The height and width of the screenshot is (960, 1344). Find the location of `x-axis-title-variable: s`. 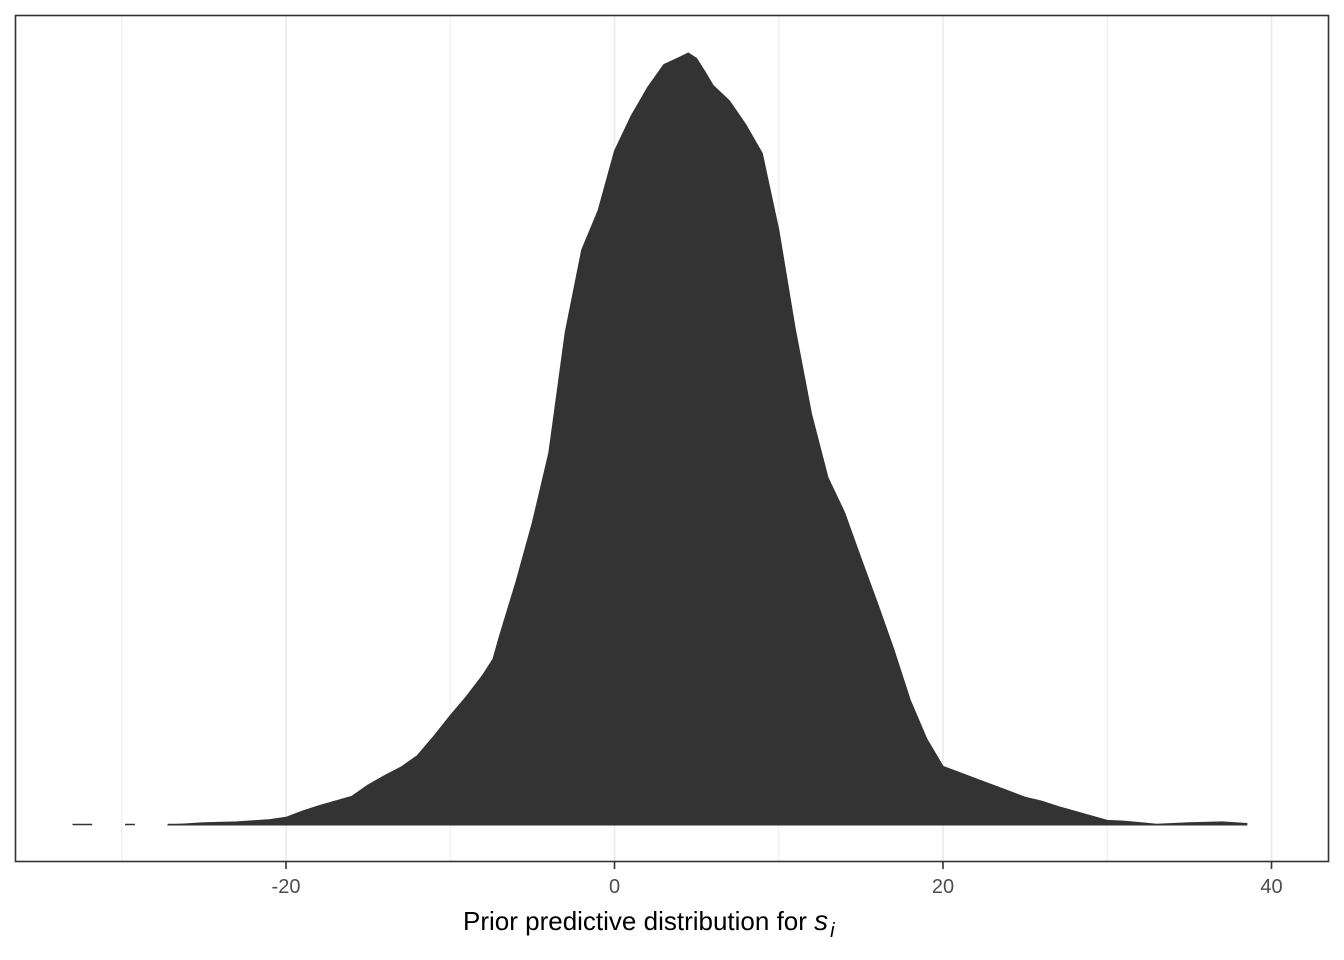

x-axis-title-variable: s is located at coordinates (821, 920).